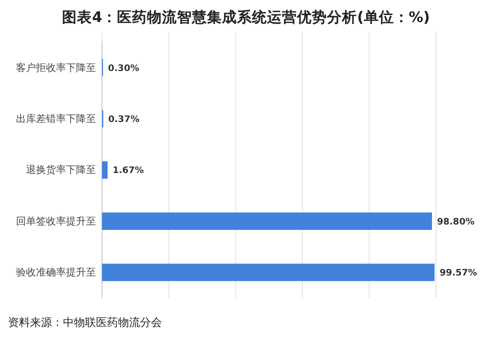 This screenshot has height=355, width=492. What do you see at coordinates (56, 221) in the screenshot?
I see `y-tick-label: 回单签收率提升至` at bounding box center [56, 221].